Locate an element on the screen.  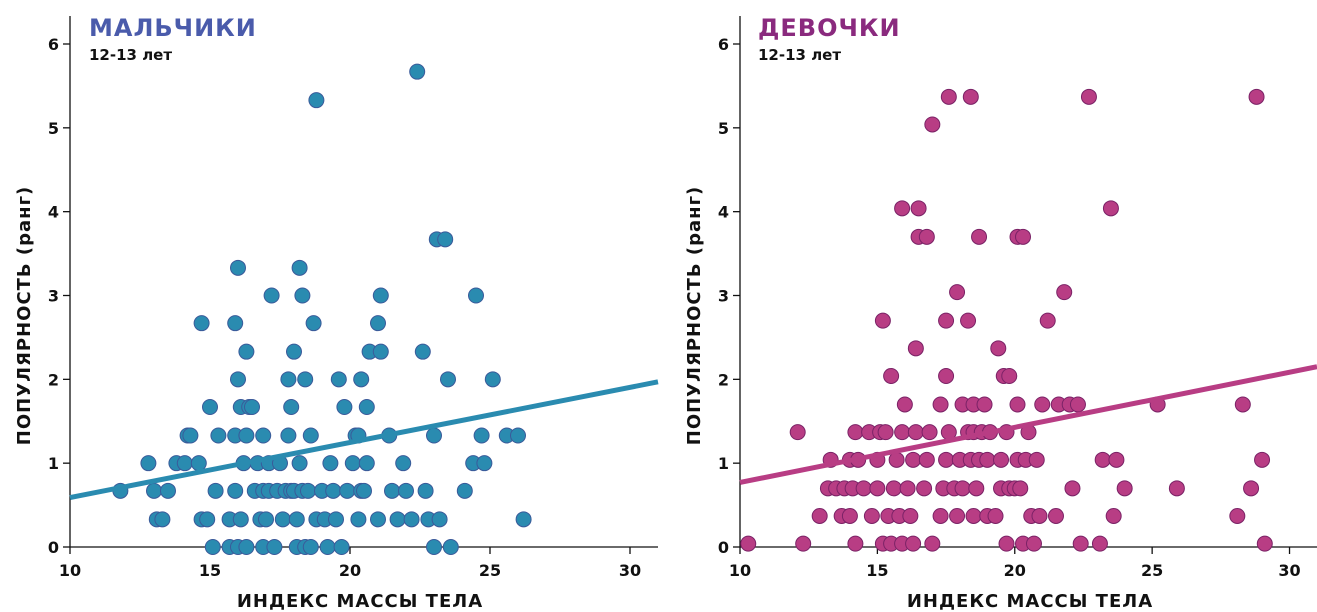
boys-trend-line is located at coordinates (364, 439).